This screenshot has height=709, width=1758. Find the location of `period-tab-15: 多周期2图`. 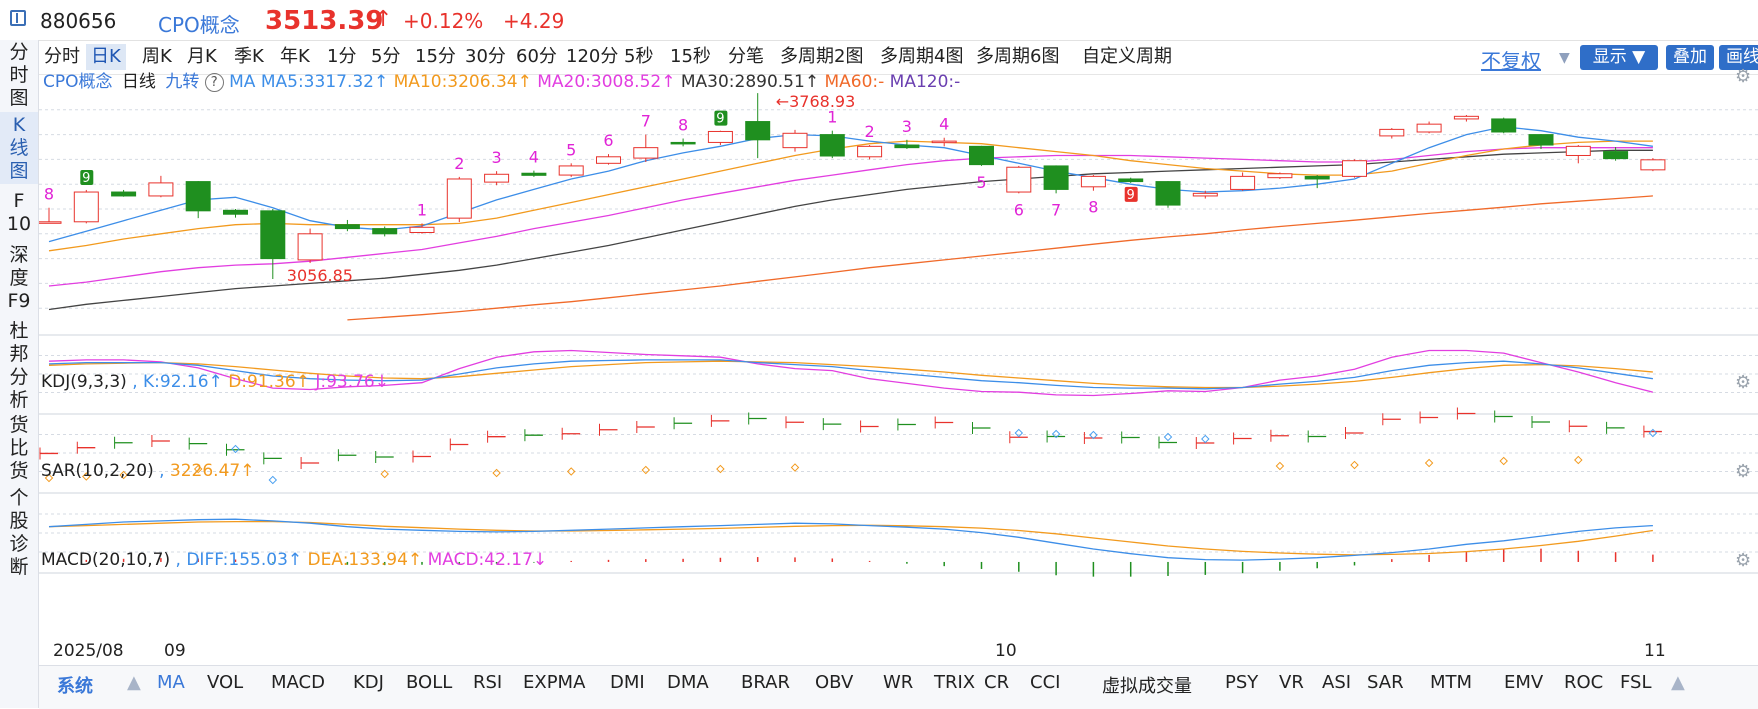

period-tab-15: 多周期2图 is located at coordinates (822, 56).